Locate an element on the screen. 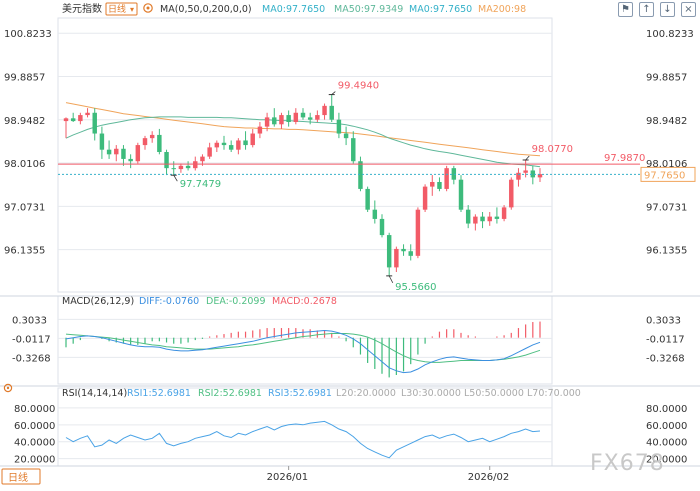 Image resolution: width=700 pixels, height=491 pixels. price-tick-right: 98.0106 is located at coordinates (666, 164).